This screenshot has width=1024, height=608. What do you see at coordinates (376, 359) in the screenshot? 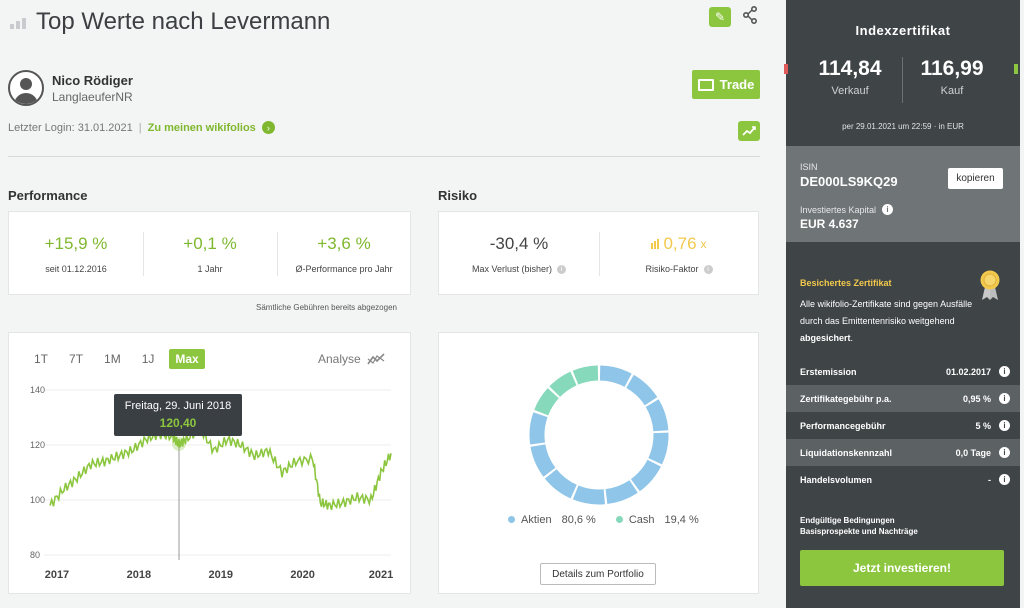
I see `analyse-icon` at bounding box center [376, 359].